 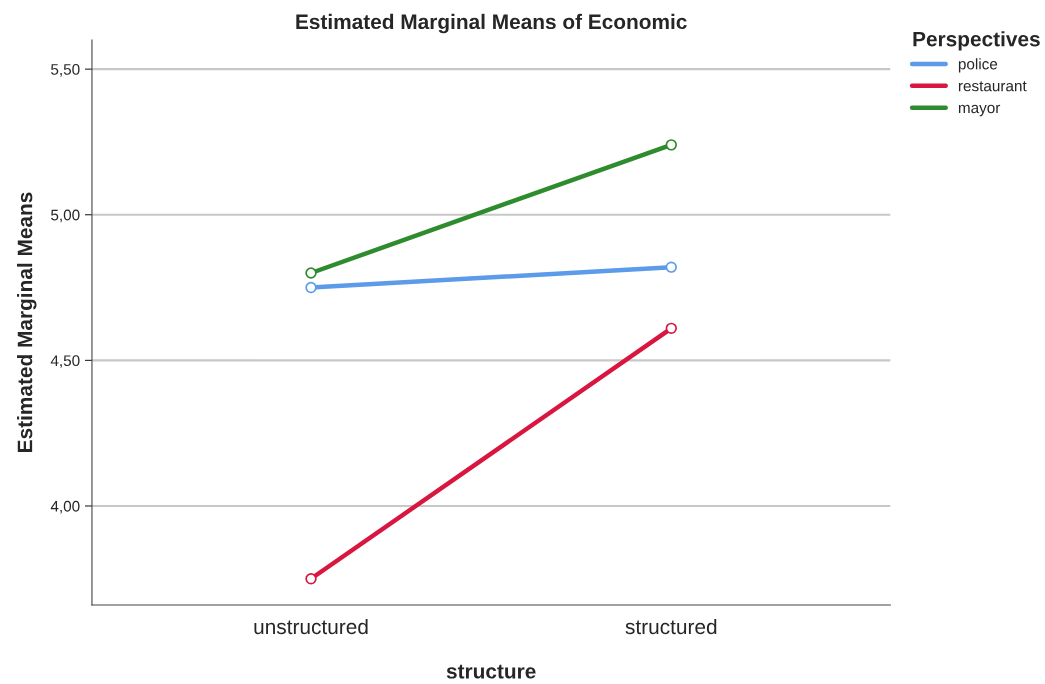 I want to click on y-tick-label: 4,50, so click(x=65, y=361).